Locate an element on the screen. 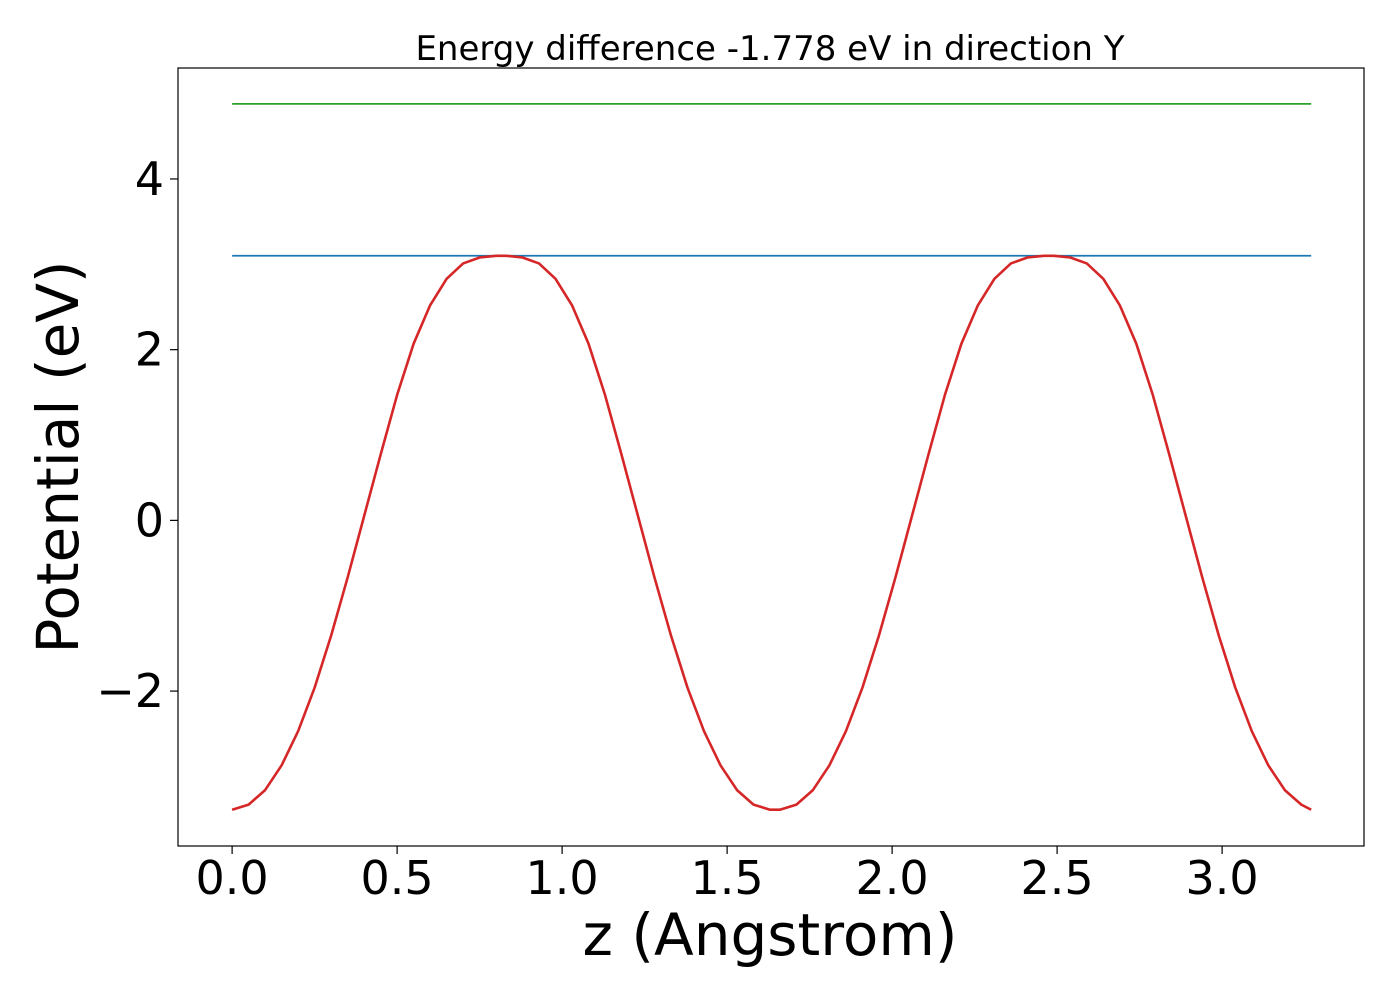 The image size is (1400, 1004). x-tick-label: 1.5 is located at coordinates (727, 878).